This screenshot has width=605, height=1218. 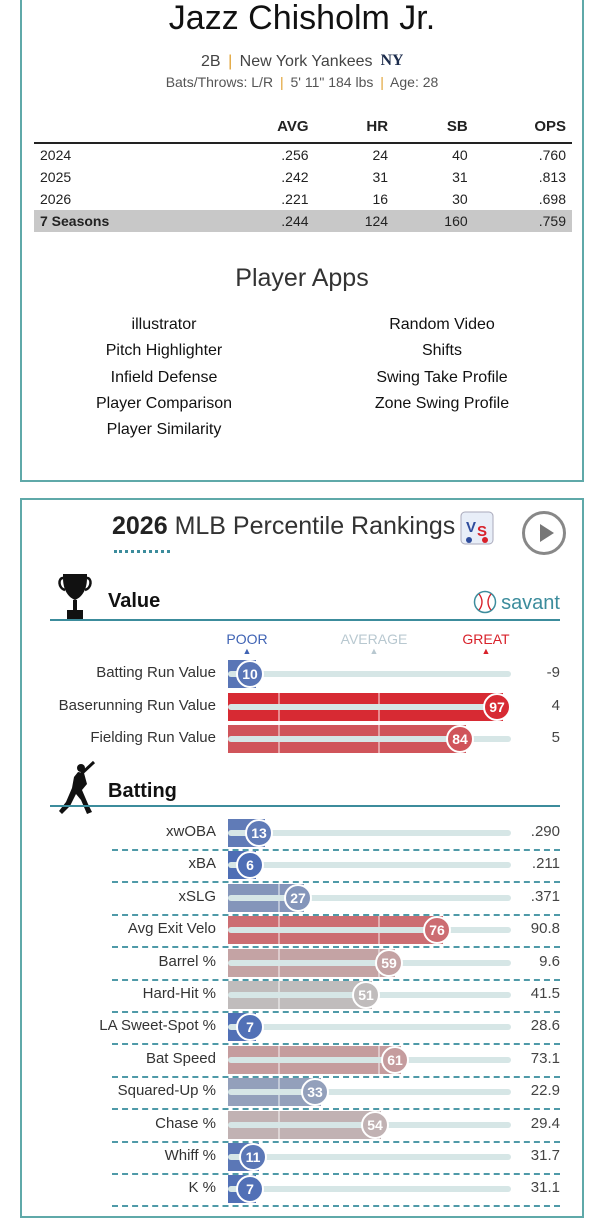 I want to click on app-link: Pitch Highlighter, so click(x=164, y=351).